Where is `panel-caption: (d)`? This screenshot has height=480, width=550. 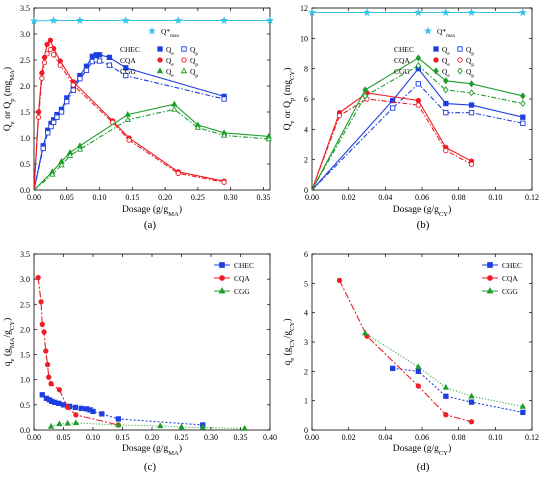
panel-caption: (d) is located at coordinates (423, 467).